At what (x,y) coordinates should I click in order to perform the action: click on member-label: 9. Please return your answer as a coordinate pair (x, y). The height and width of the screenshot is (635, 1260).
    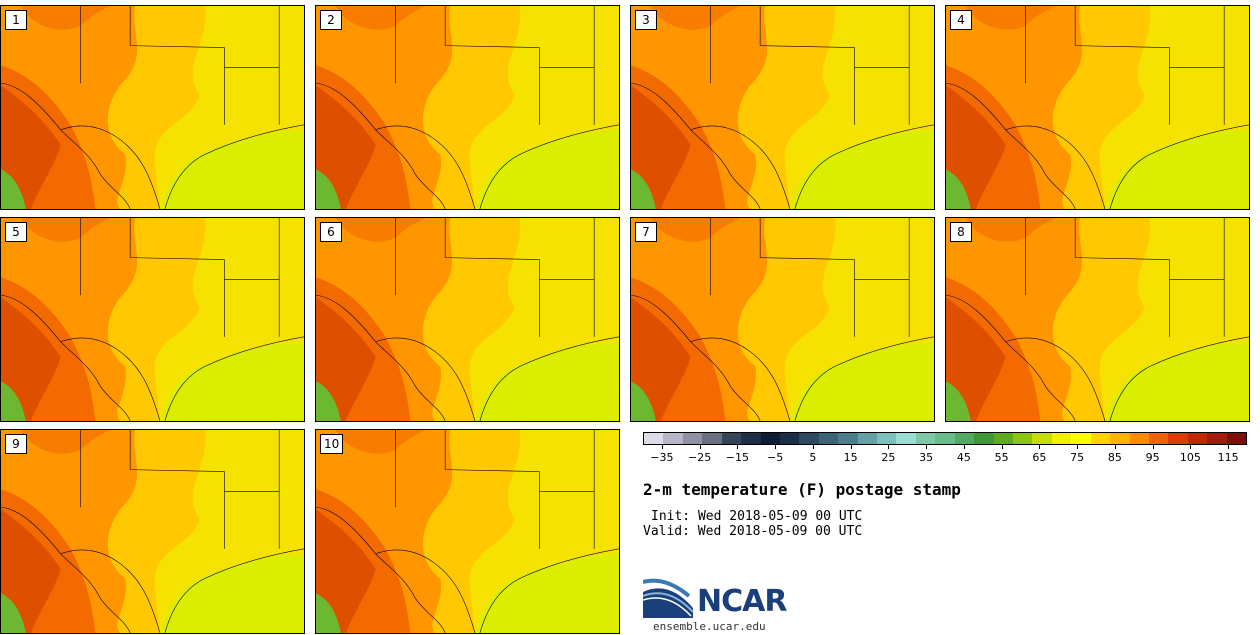
    Looking at the image, I should click on (16, 444).